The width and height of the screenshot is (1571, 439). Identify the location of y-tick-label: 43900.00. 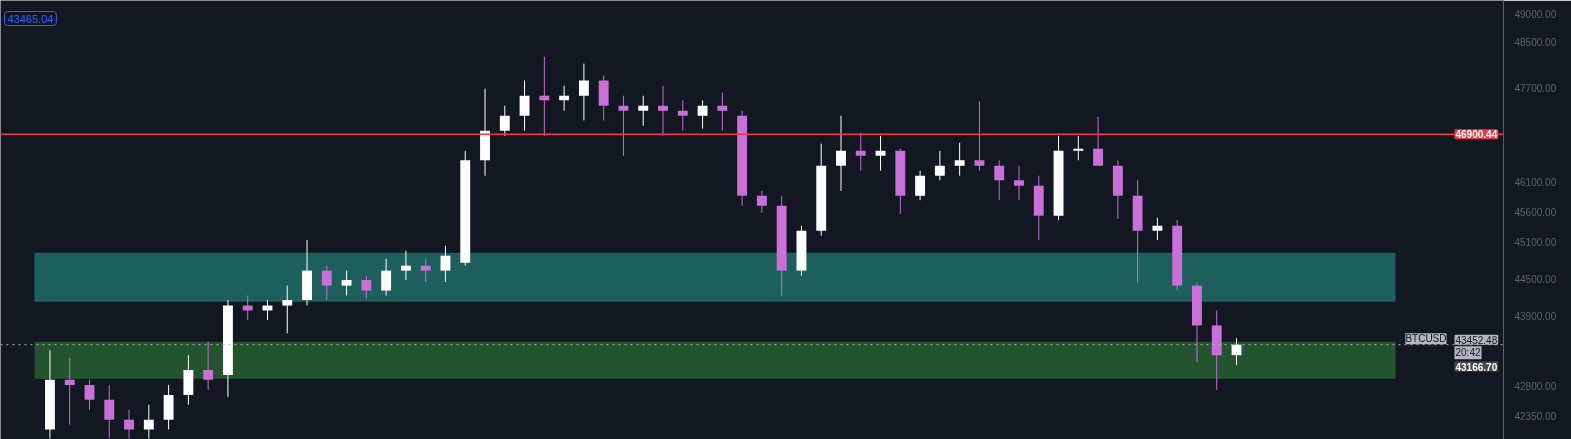
(1535, 317).